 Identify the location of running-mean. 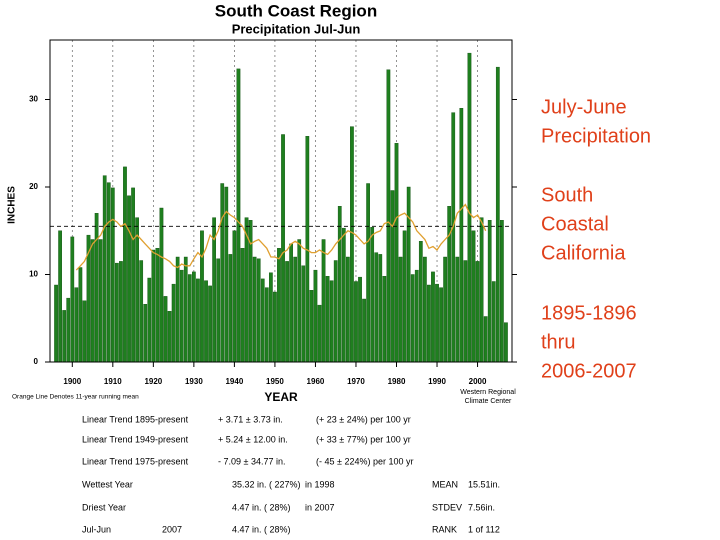
(281, 237).